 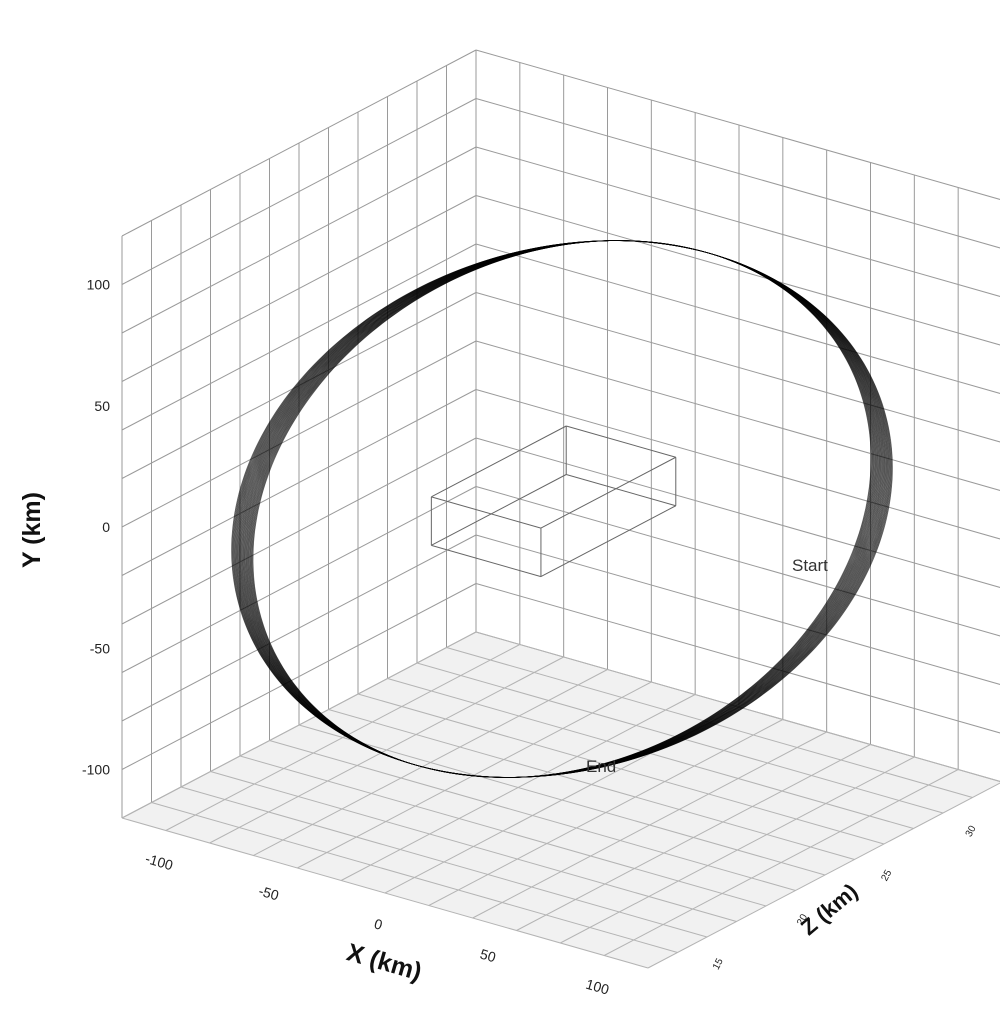 What do you see at coordinates (102, 406) in the screenshot?
I see `y-tick-label: 50` at bounding box center [102, 406].